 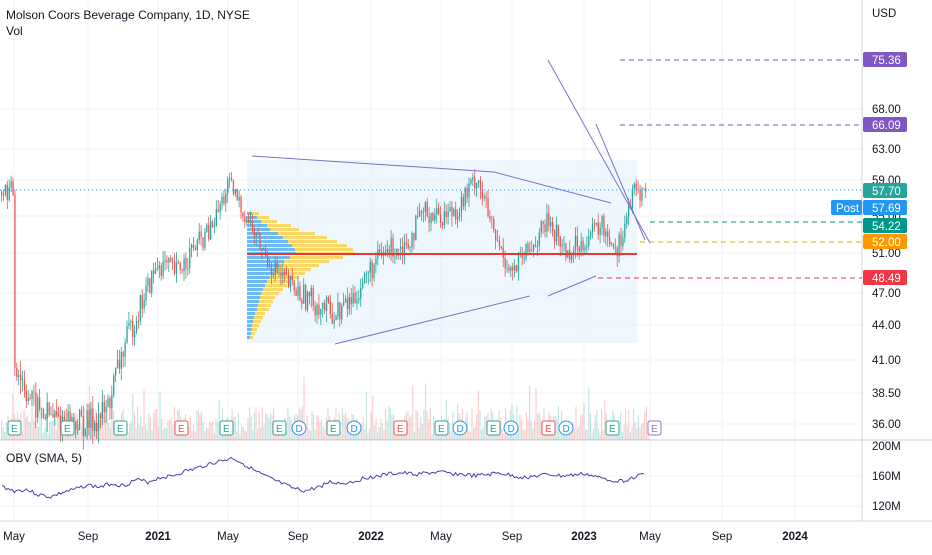 I want to click on price-tick-label: 36.00, so click(x=886, y=425).